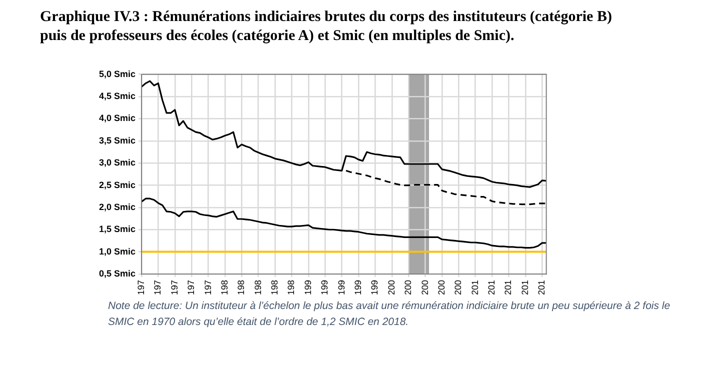 This screenshot has height=370, width=707. Describe the element at coordinates (117, 140) in the screenshot. I see `y-tick-label: 3,5 Smic` at that location.